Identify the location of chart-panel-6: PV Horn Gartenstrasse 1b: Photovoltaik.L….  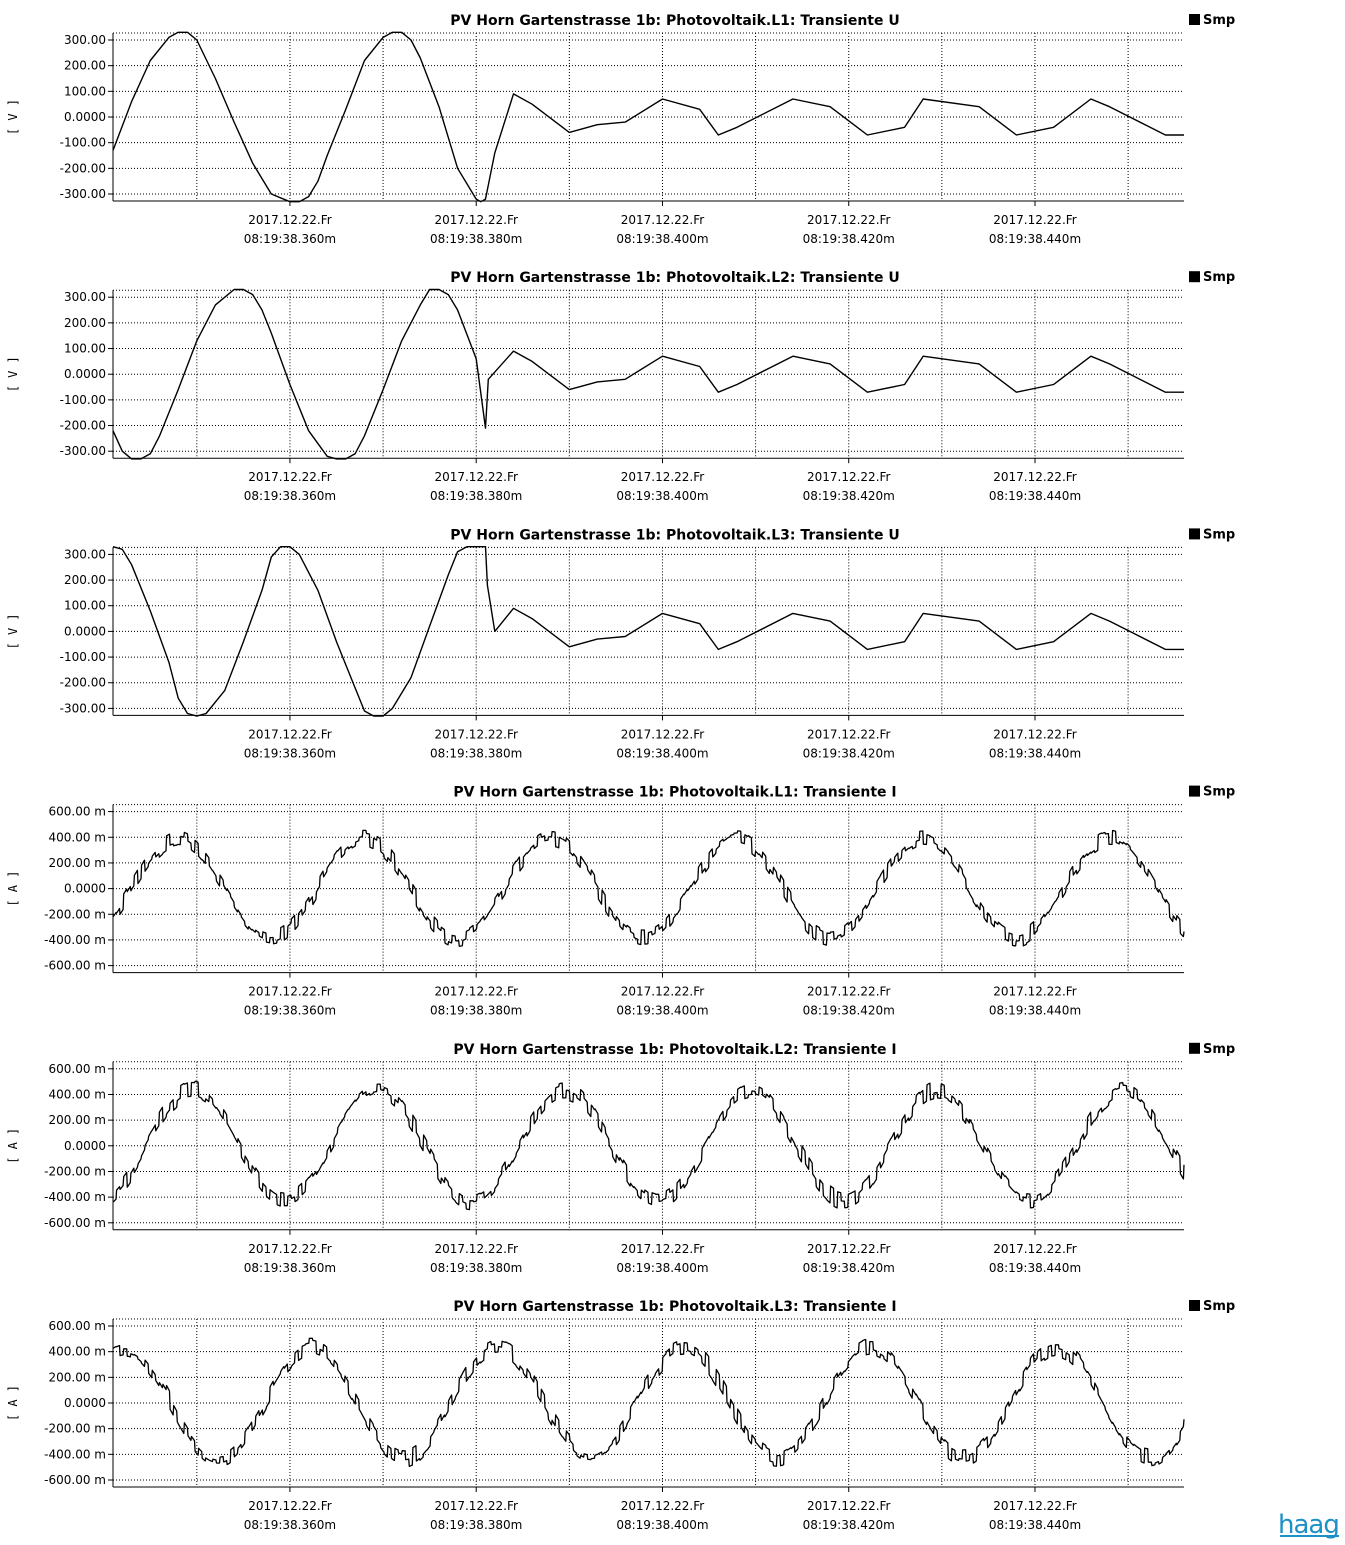
(620, 1415).